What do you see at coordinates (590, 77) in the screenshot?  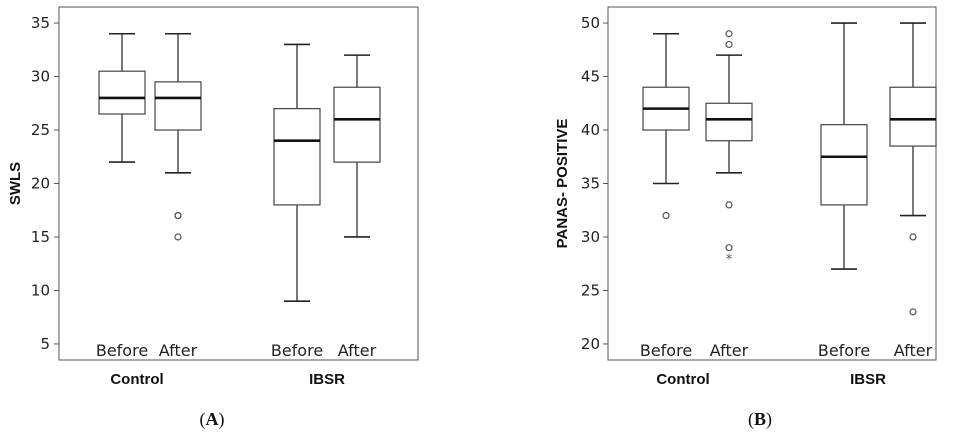 I see `y-tick-label: 45` at bounding box center [590, 77].